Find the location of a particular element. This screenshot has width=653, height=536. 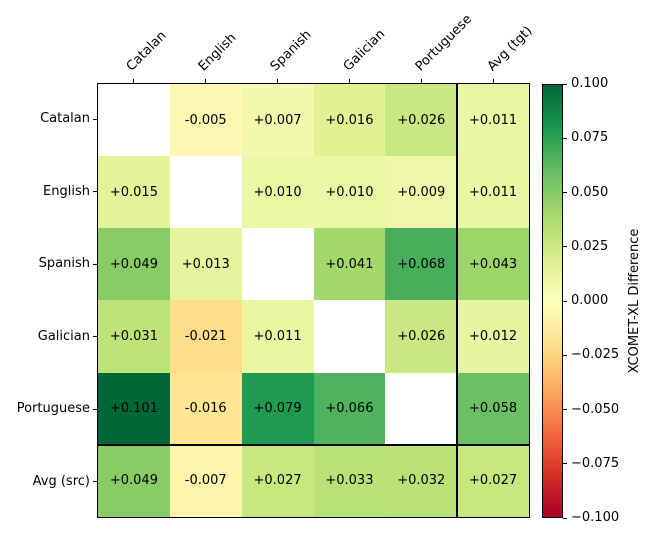

heatmap-cell: +0.066 is located at coordinates (349, 408).